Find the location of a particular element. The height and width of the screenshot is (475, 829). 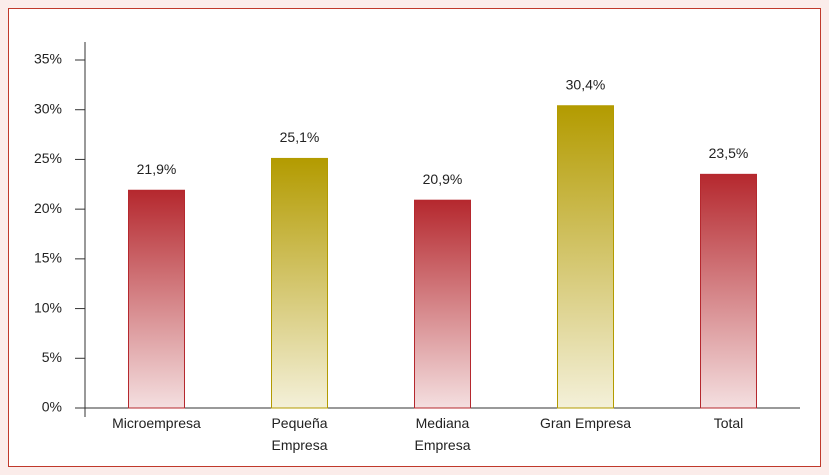

value-label: 21,9% is located at coordinates (157, 169).